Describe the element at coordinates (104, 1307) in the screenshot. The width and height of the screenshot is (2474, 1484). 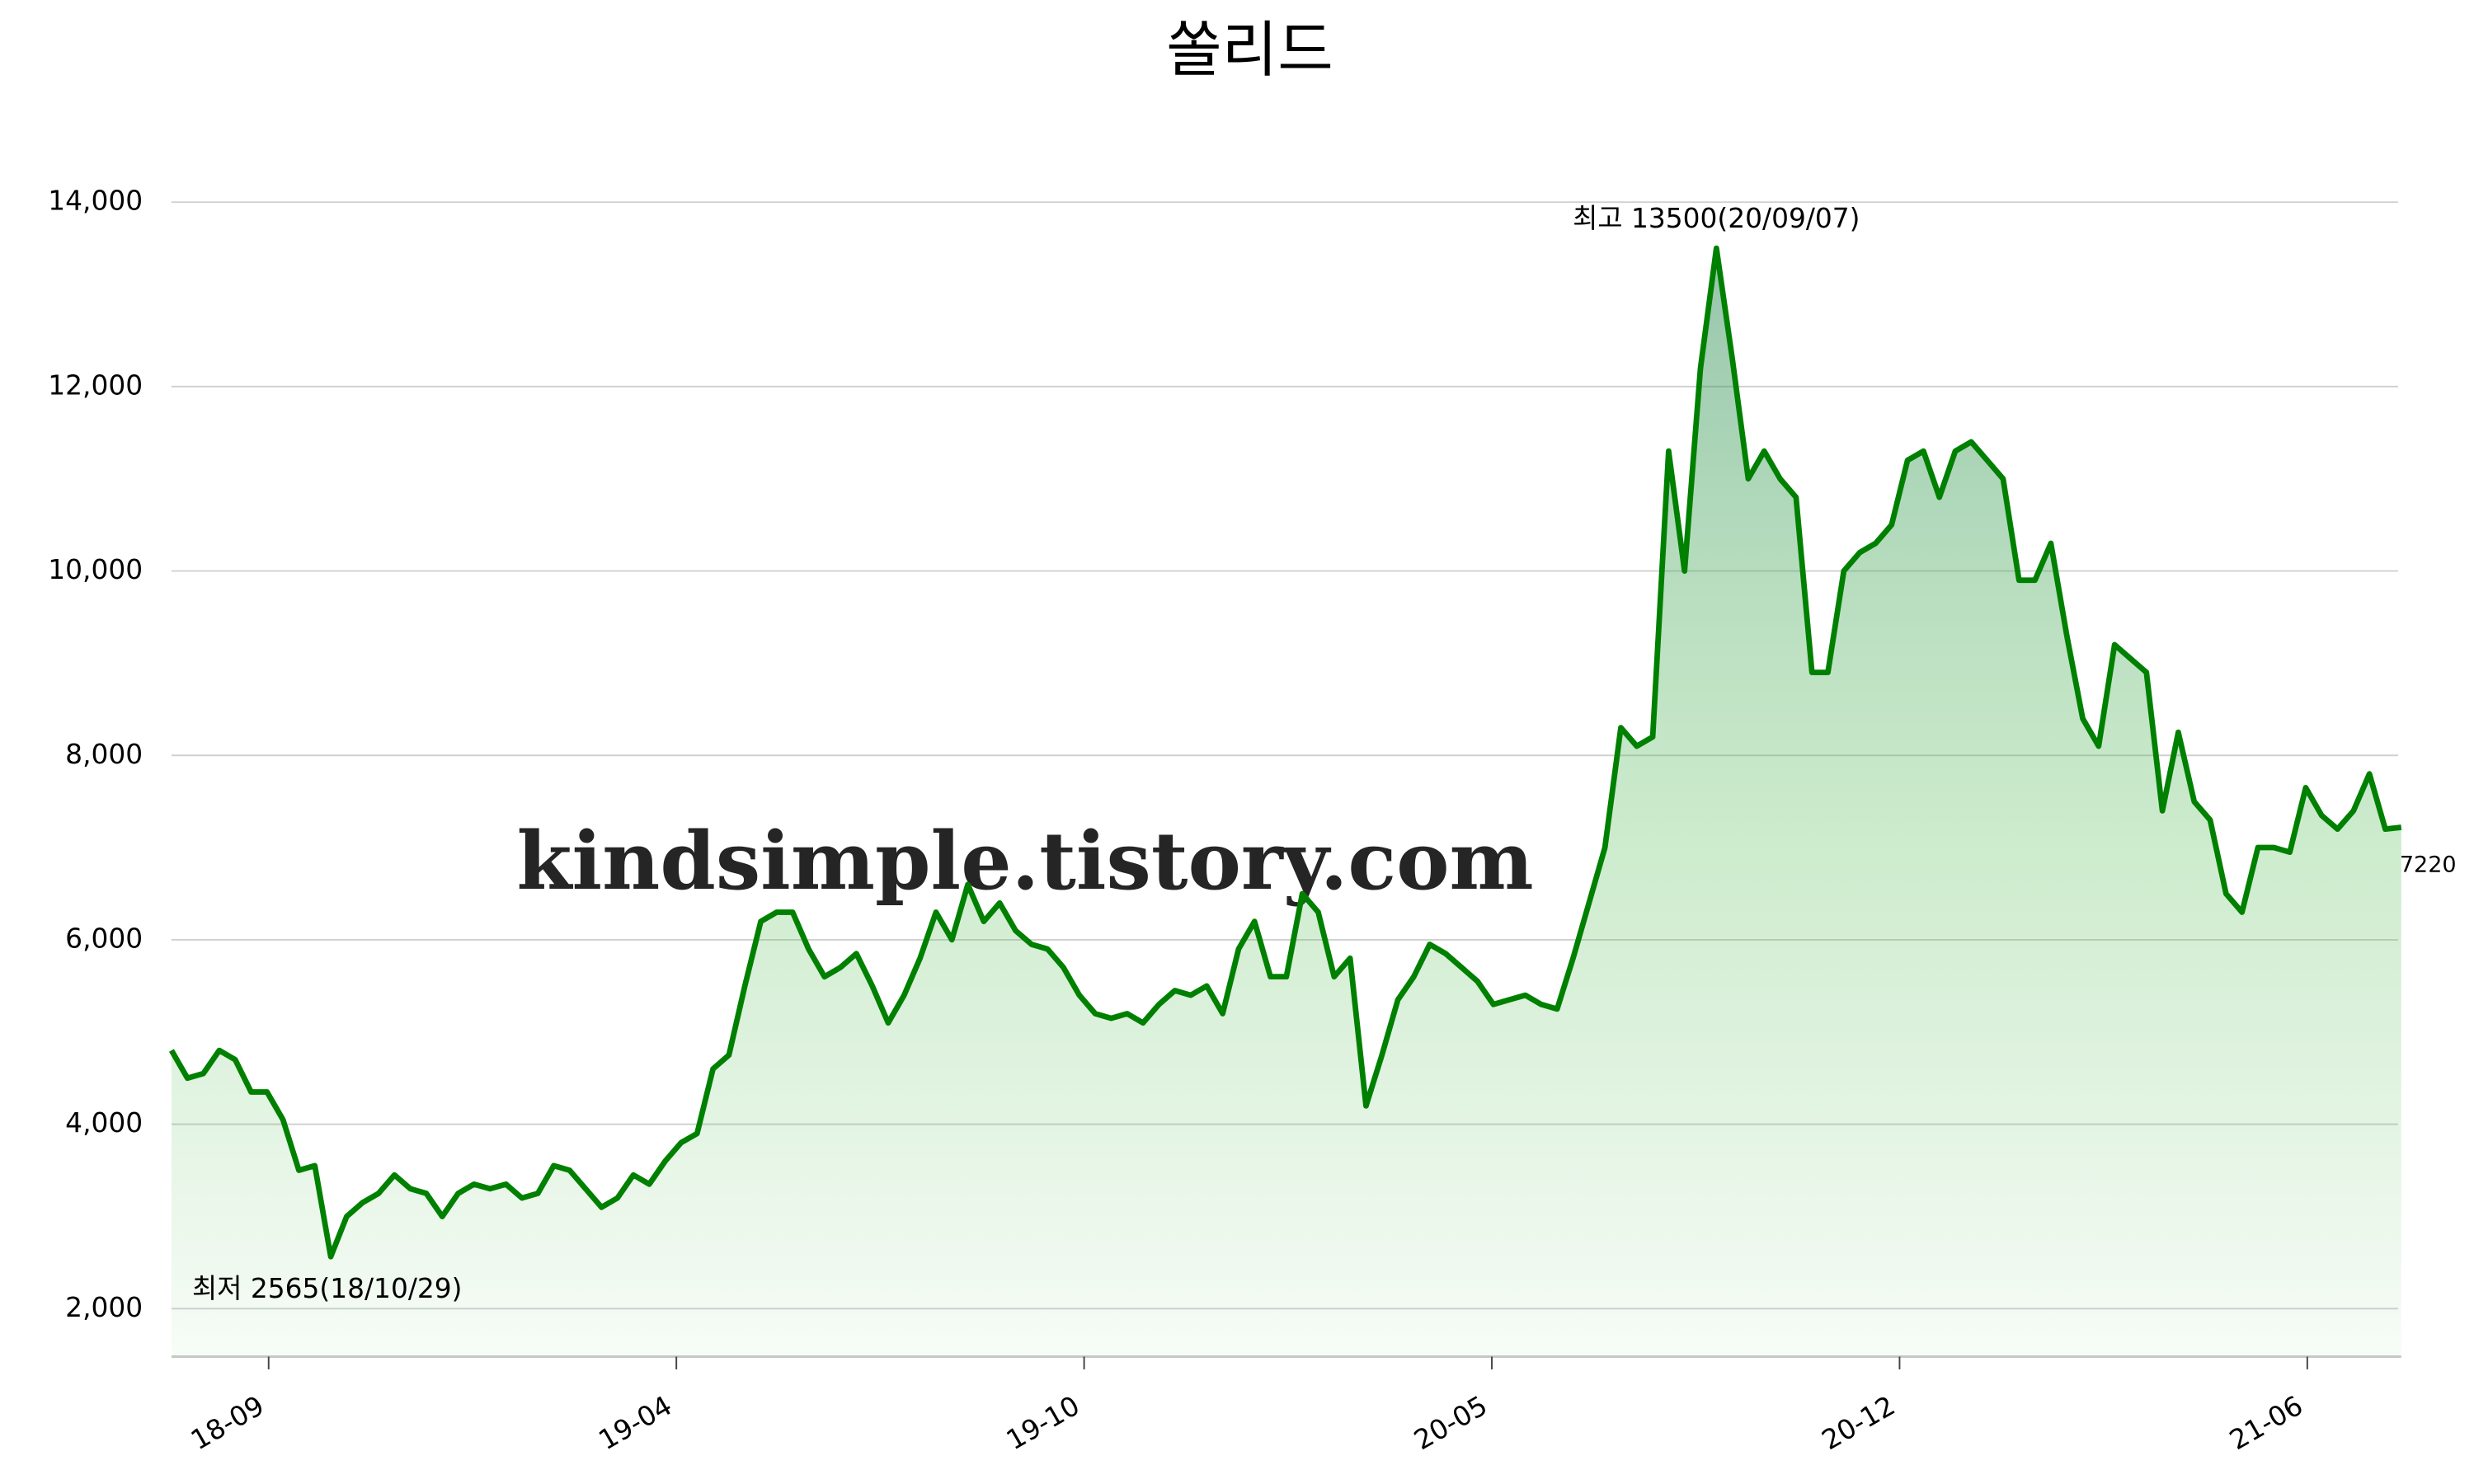
I see `y-tick-label: 2,000` at that location.